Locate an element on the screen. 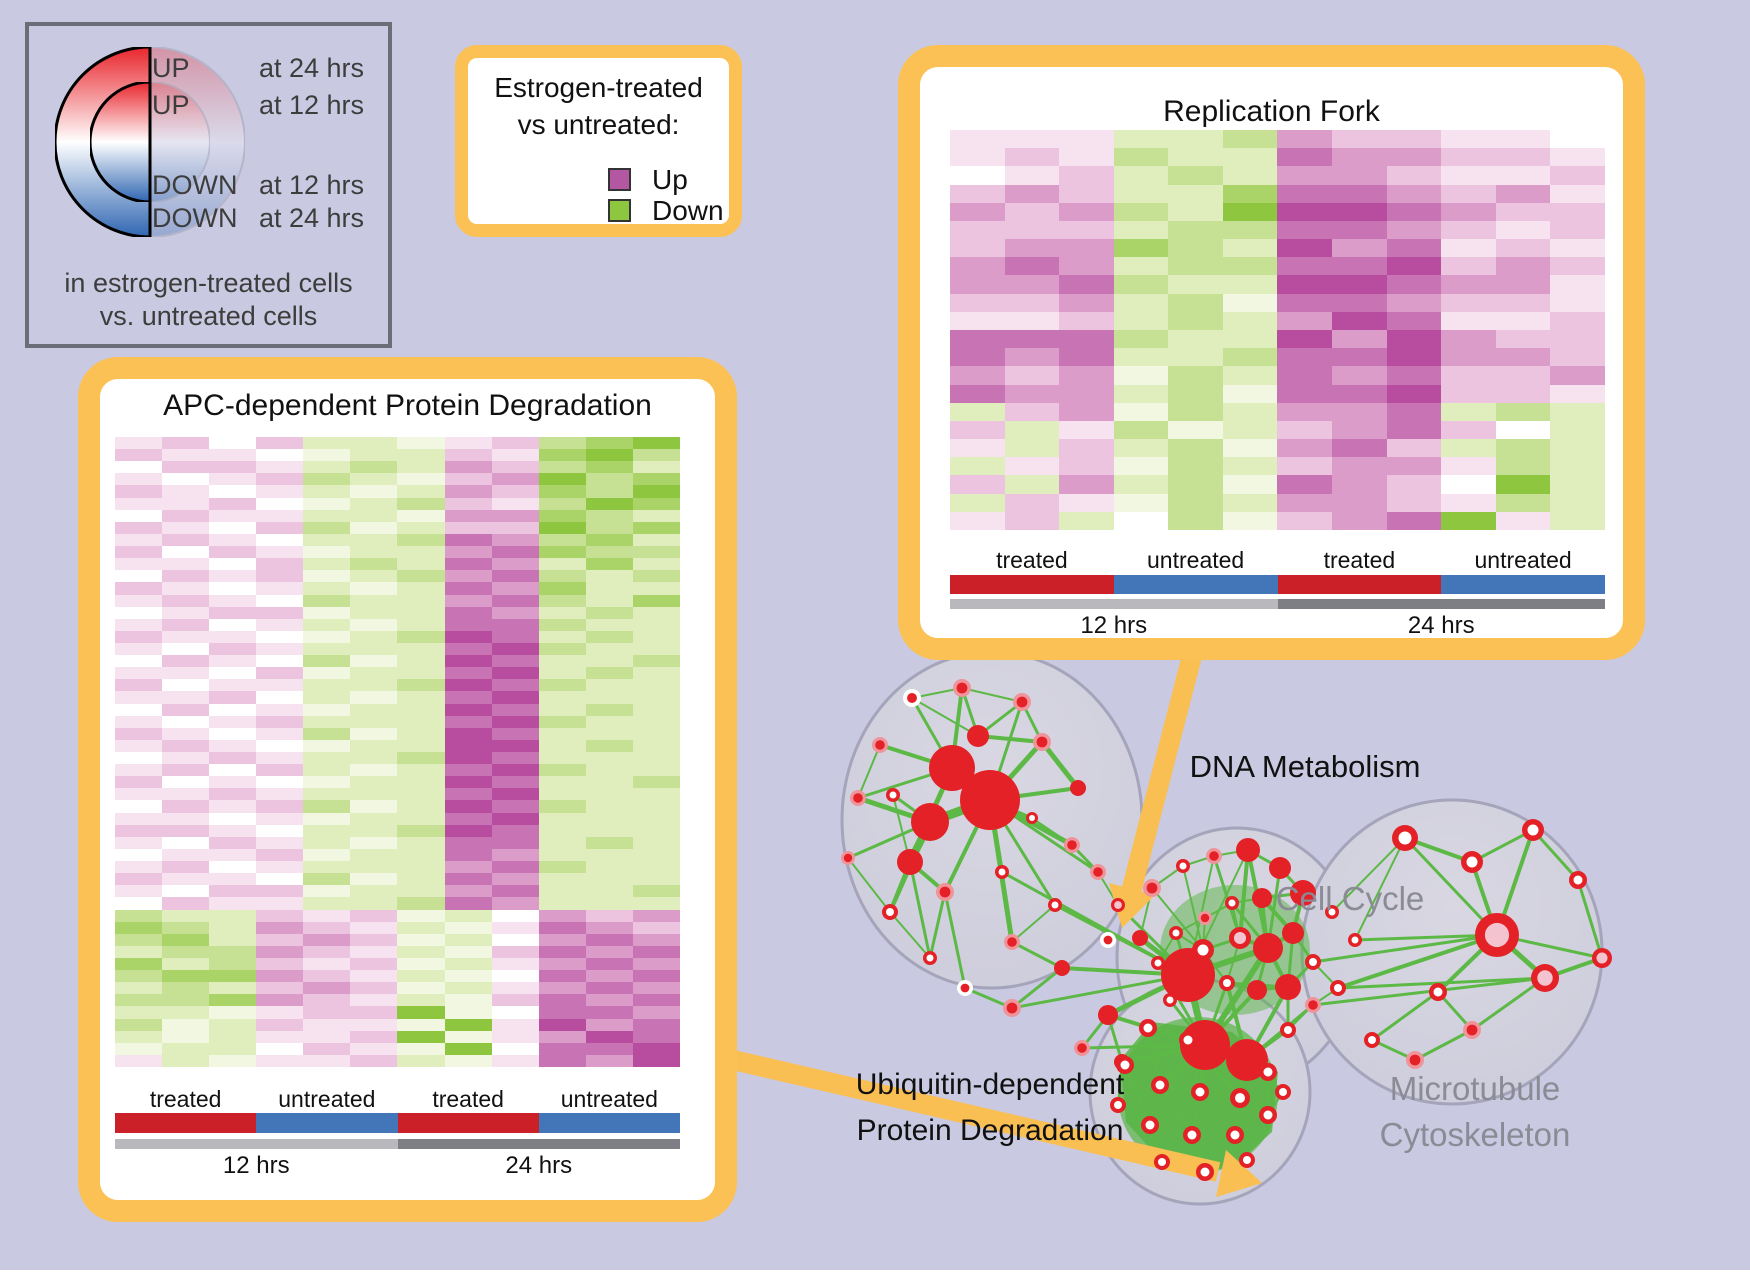 This screenshot has width=1750, height=1279. rf-time-bar is located at coordinates (1277, 604).